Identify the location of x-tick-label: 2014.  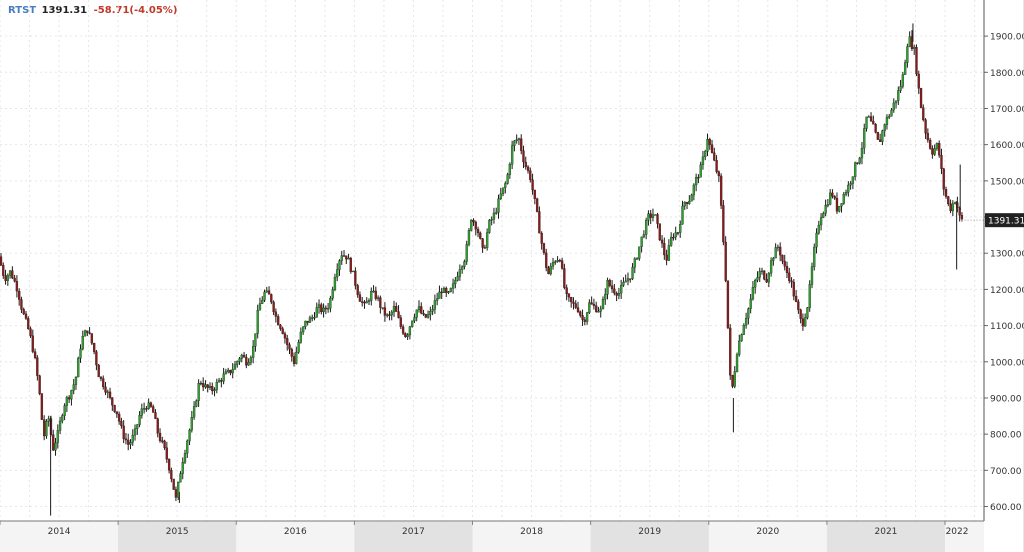
(59, 532).